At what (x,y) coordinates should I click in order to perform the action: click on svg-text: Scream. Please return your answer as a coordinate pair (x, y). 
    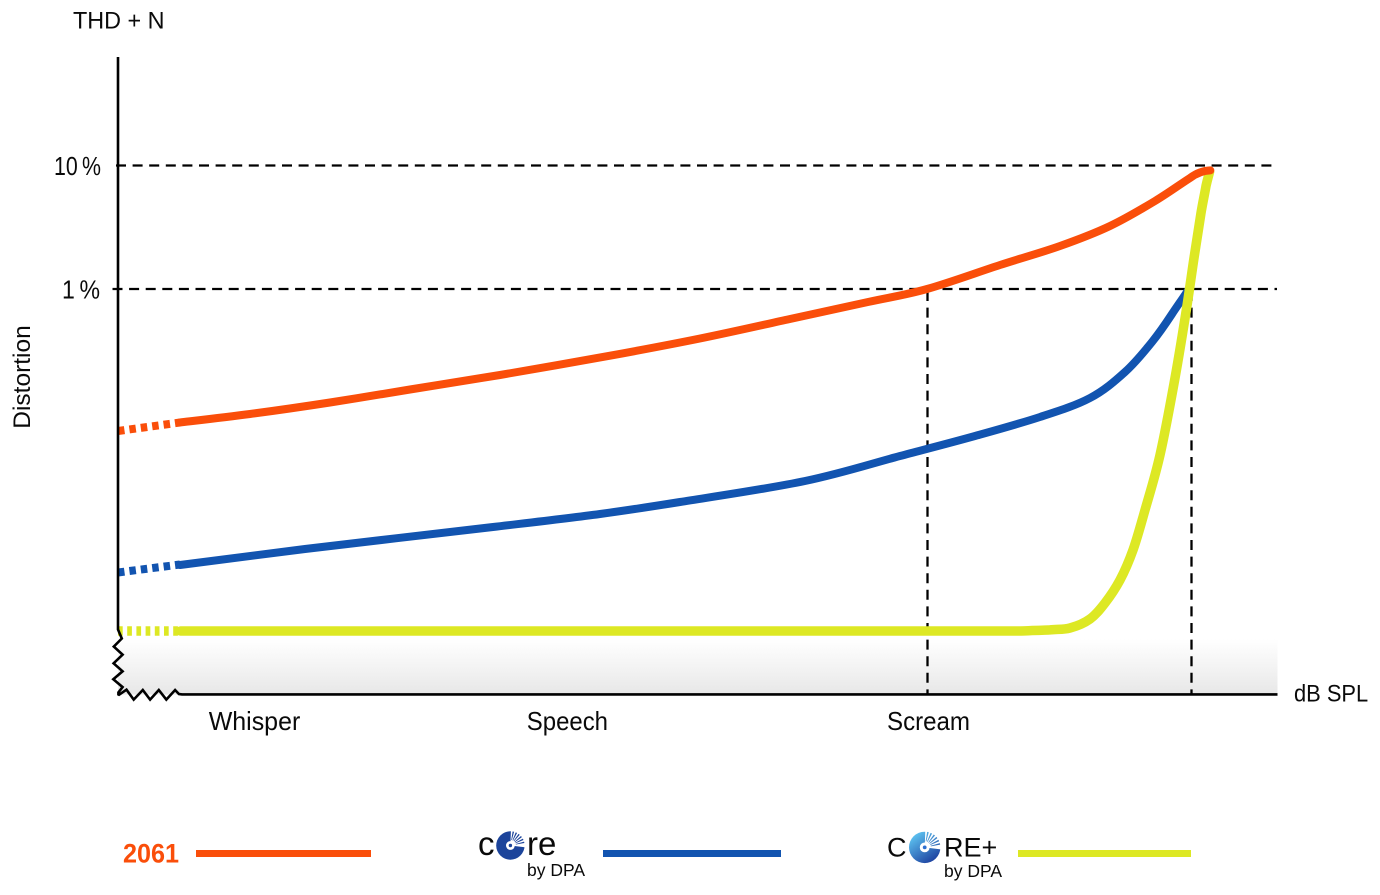
    Looking at the image, I should click on (928, 721).